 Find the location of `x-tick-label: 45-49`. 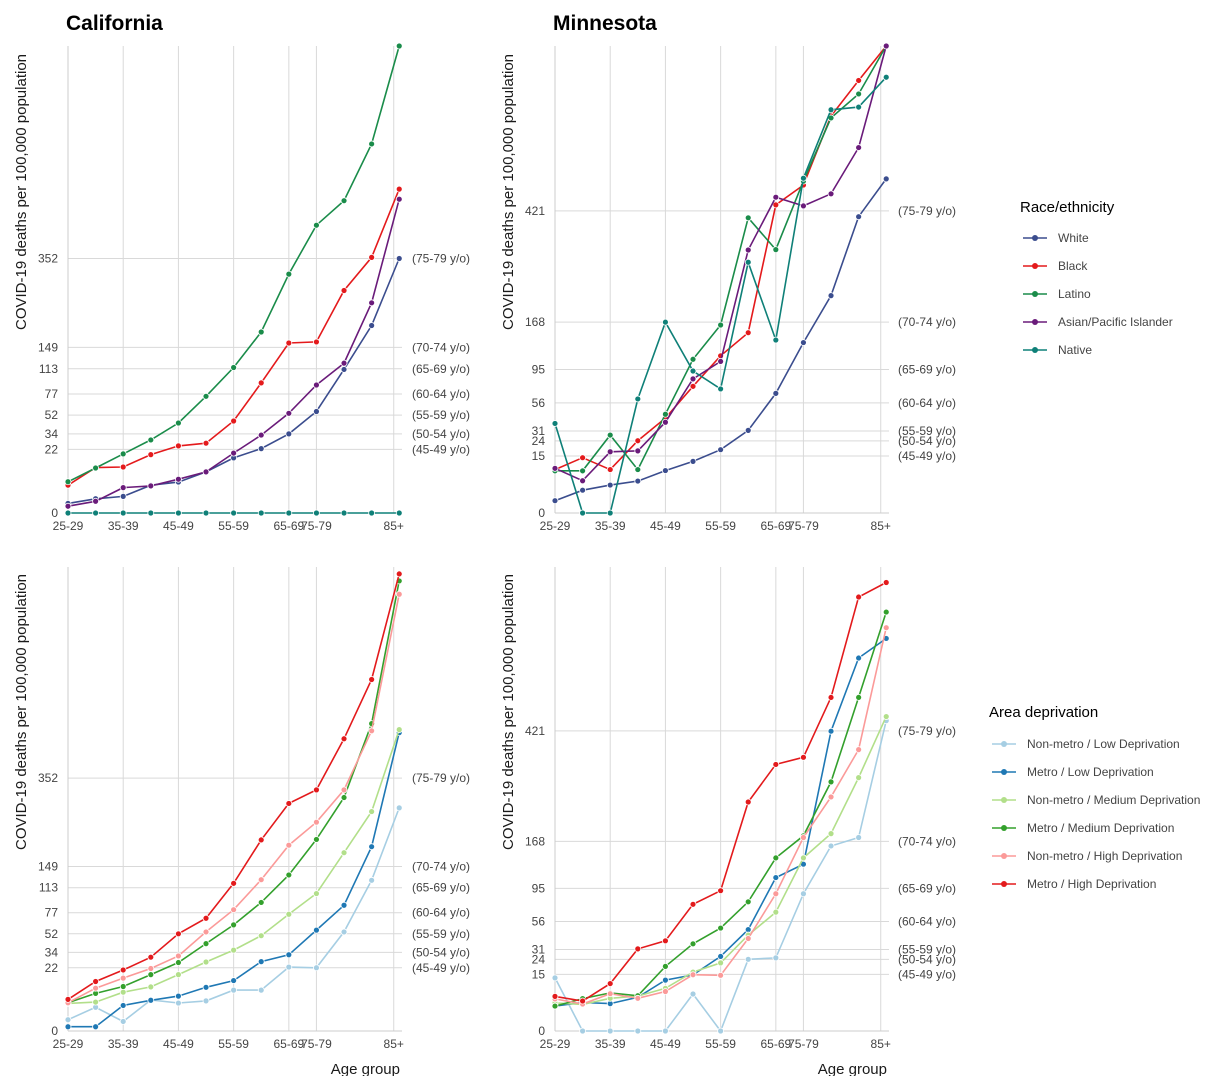

x-tick-label: 45-49 is located at coordinates (665, 1044).